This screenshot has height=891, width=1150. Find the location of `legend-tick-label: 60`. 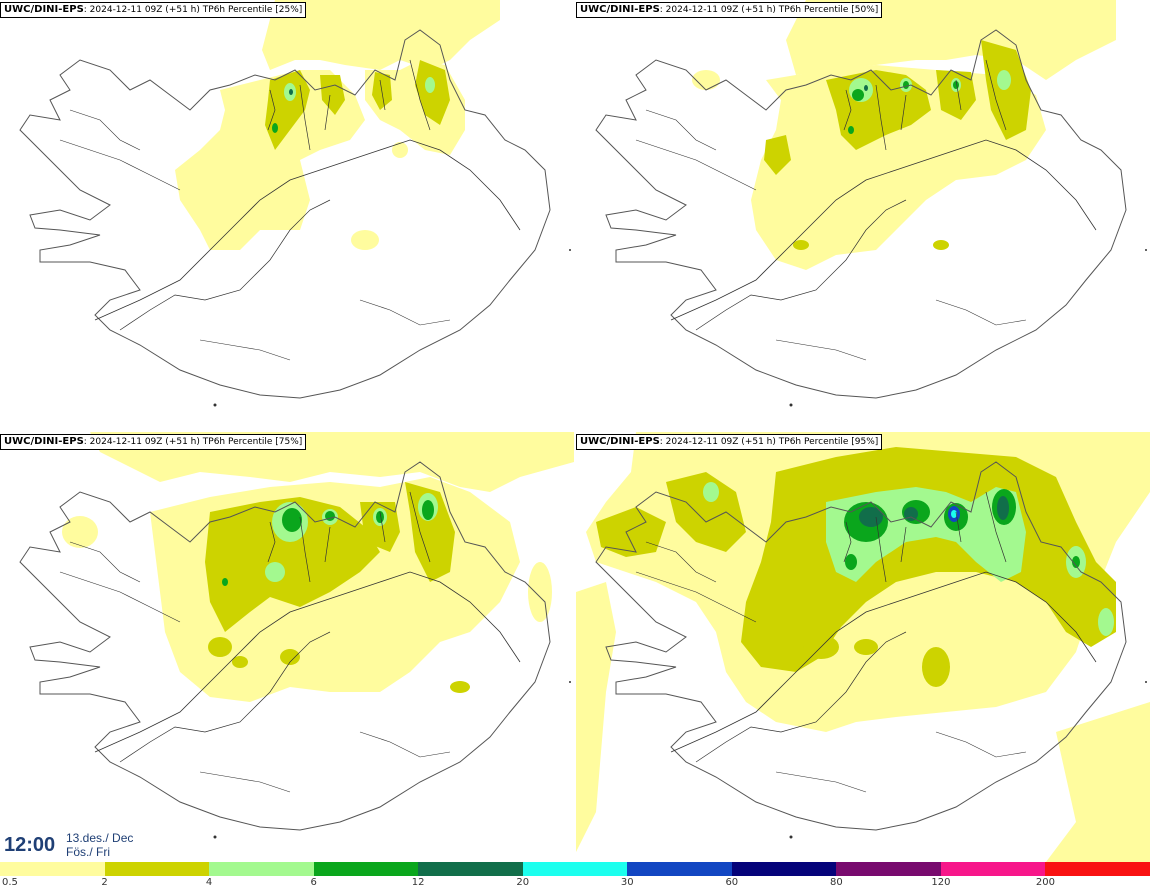

legend-tick-label: 60 is located at coordinates (732, 882).